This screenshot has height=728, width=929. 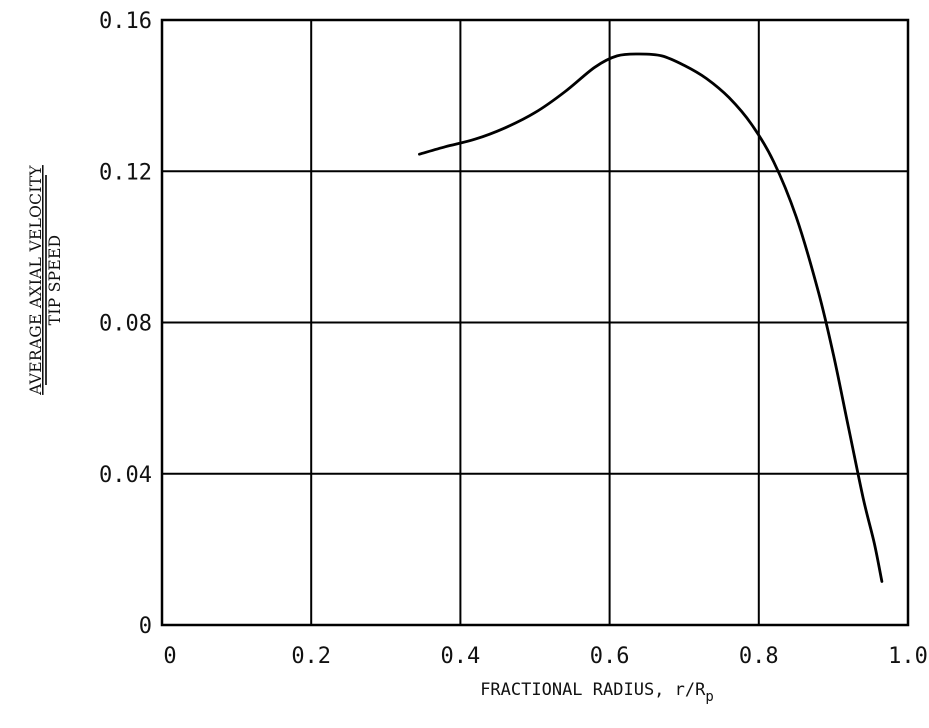 What do you see at coordinates (36, 280) in the screenshot?
I see `y-axis-label-numerator: AVERAGE AXIAL VELOCITY` at bounding box center [36, 280].